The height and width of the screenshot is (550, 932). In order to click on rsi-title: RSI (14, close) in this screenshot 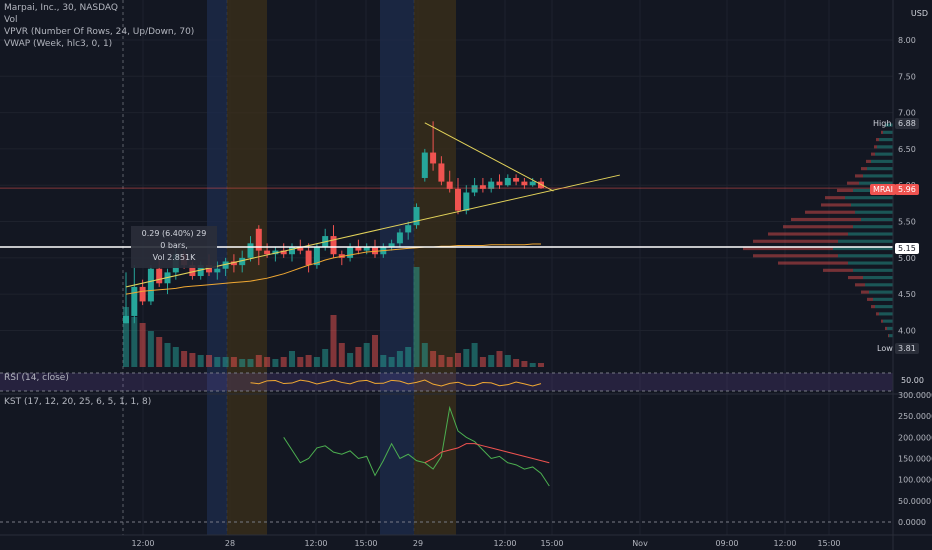, I will do `click(36, 378)`.